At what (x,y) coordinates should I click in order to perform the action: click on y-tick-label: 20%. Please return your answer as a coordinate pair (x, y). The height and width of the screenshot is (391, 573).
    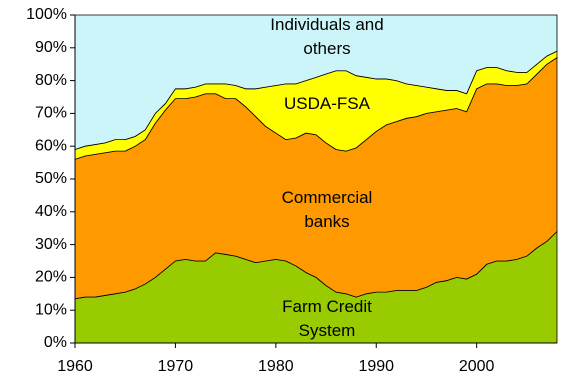
    Looking at the image, I should click on (51, 277).